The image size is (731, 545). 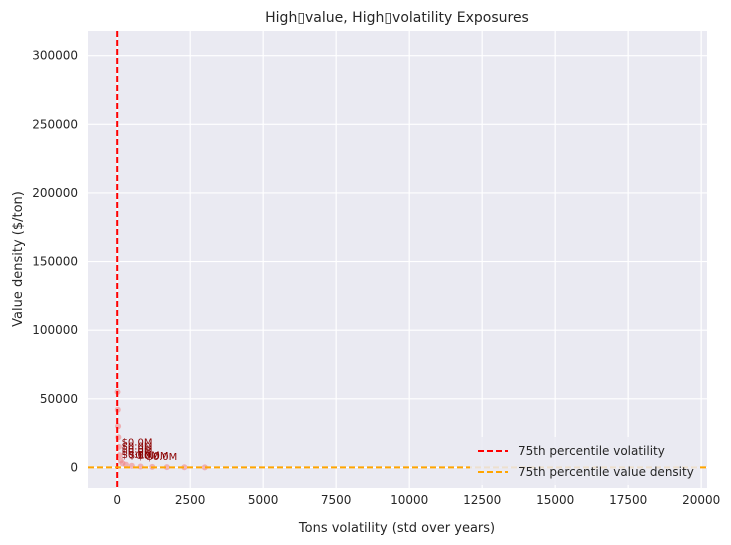 I want to click on x-tick-label: 12500, so click(x=482, y=500).